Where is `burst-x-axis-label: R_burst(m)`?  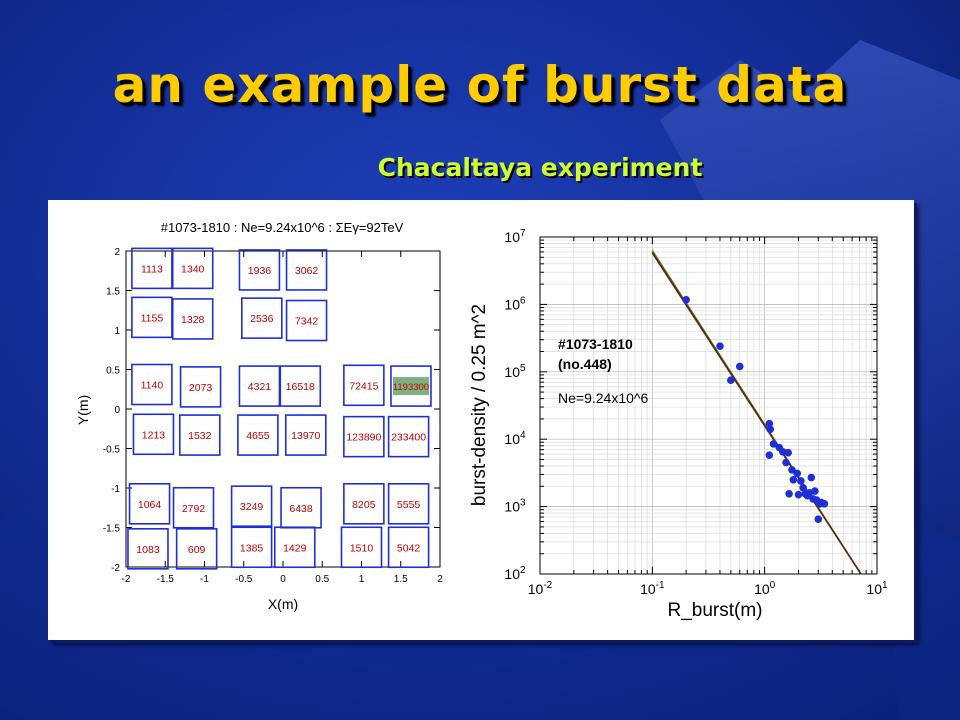 burst-x-axis-label: R_burst(m) is located at coordinates (714, 610).